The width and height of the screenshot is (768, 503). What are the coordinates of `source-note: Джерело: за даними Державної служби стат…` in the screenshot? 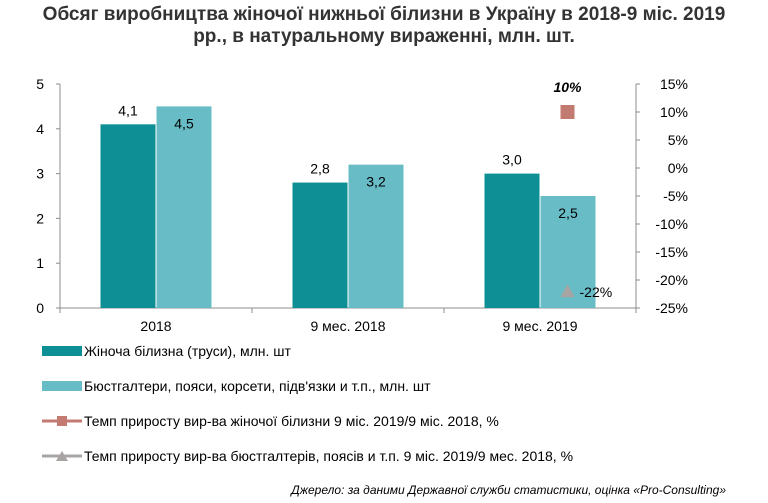 It's located at (508, 490).